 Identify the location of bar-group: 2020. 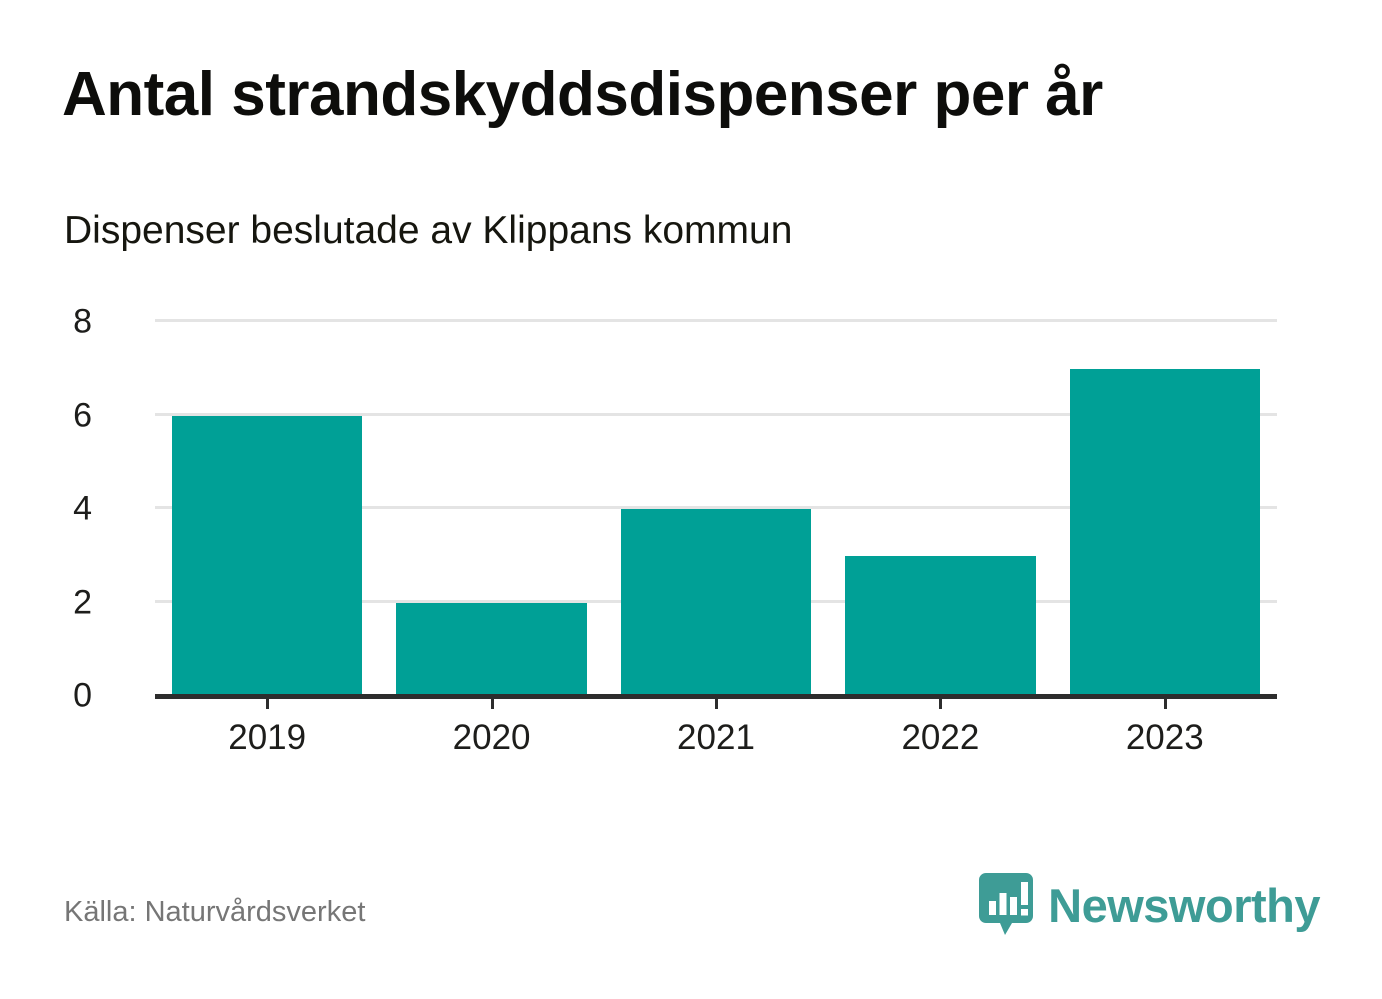
(491, 539).